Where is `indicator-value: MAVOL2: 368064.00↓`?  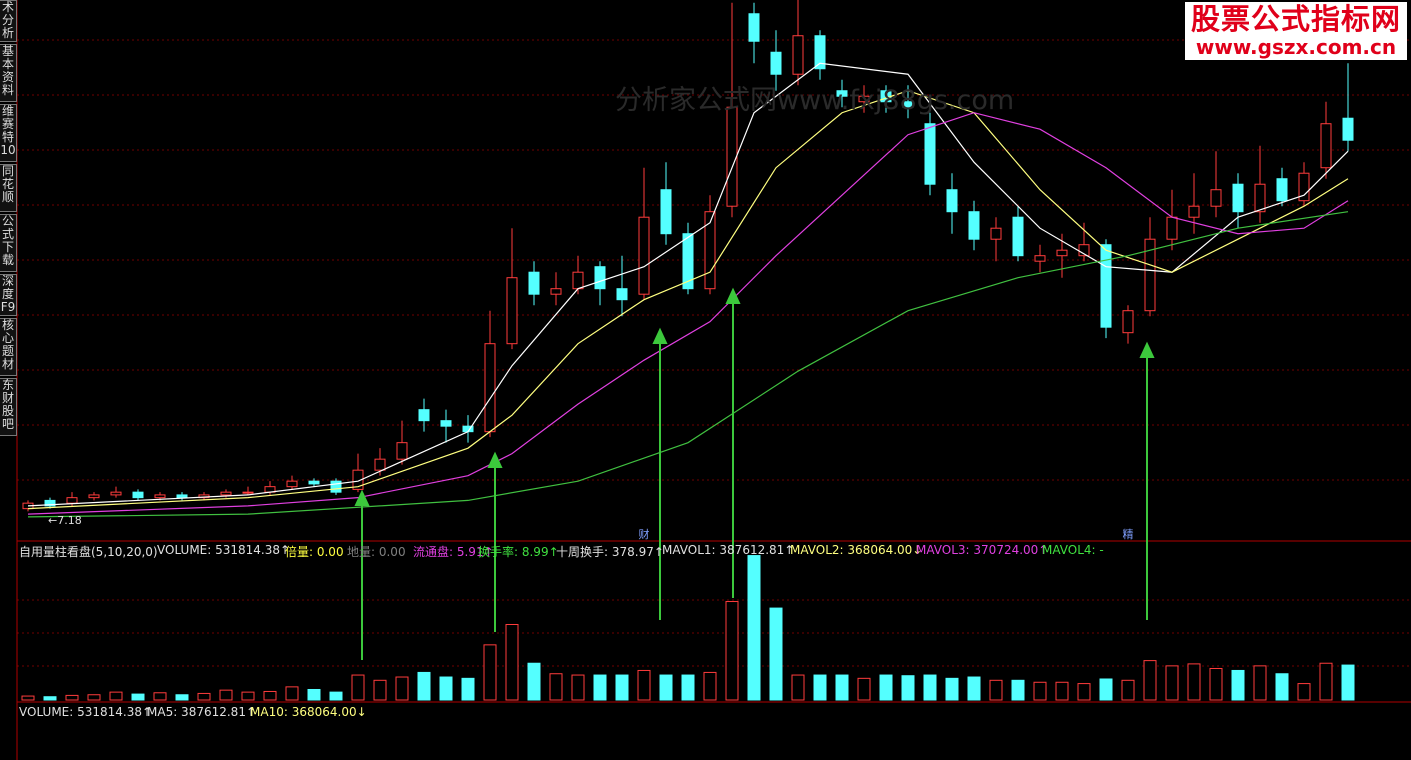 indicator-value: MAVOL2: 368064.00↓ is located at coordinates (856, 550).